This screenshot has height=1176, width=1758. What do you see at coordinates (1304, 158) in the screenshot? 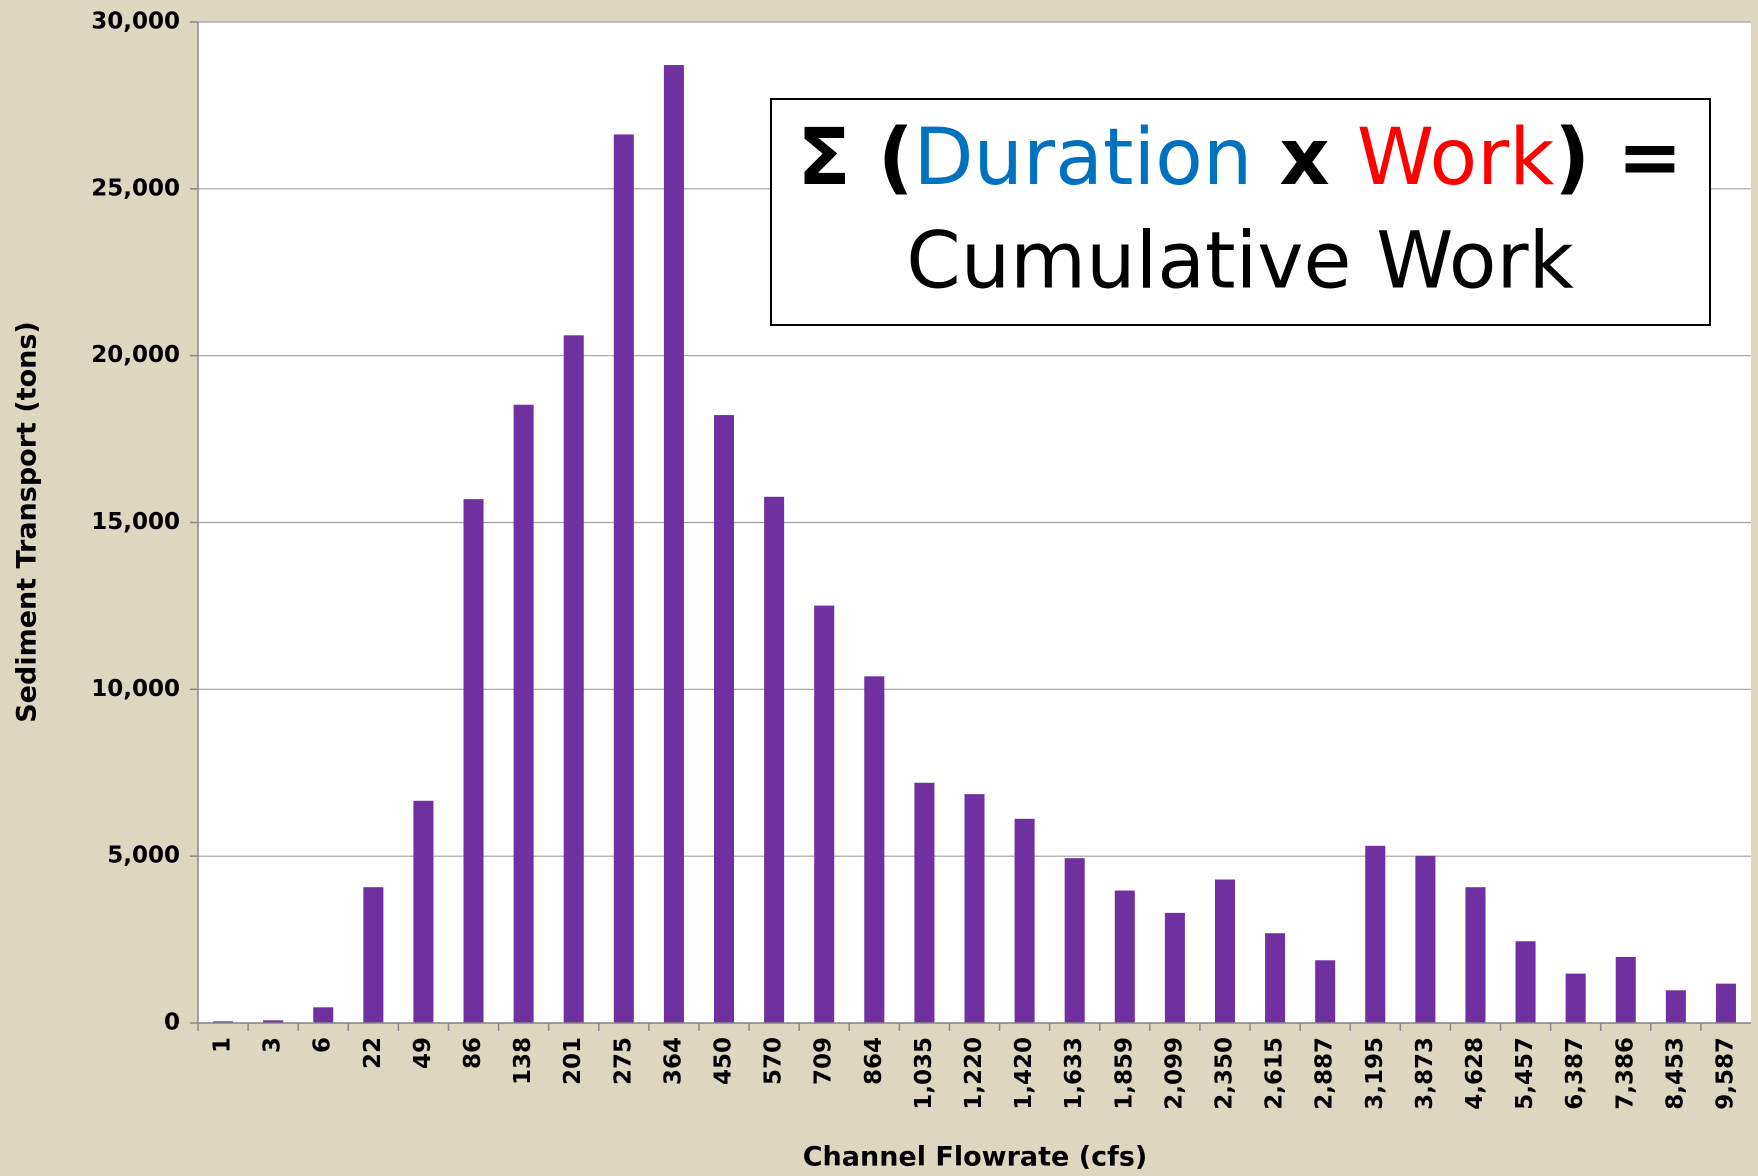
I see `annotation-part: x` at bounding box center [1304, 158].